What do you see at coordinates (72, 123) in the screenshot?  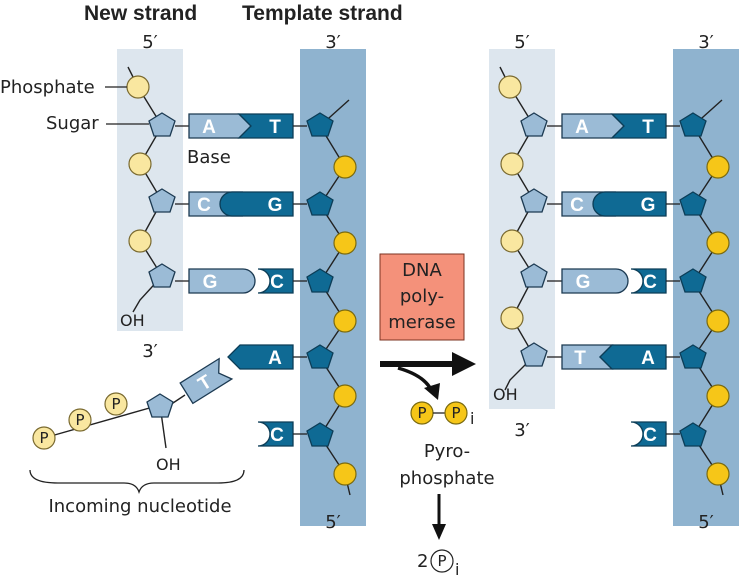 I see `sugar-label: Sugar` at bounding box center [72, 123].